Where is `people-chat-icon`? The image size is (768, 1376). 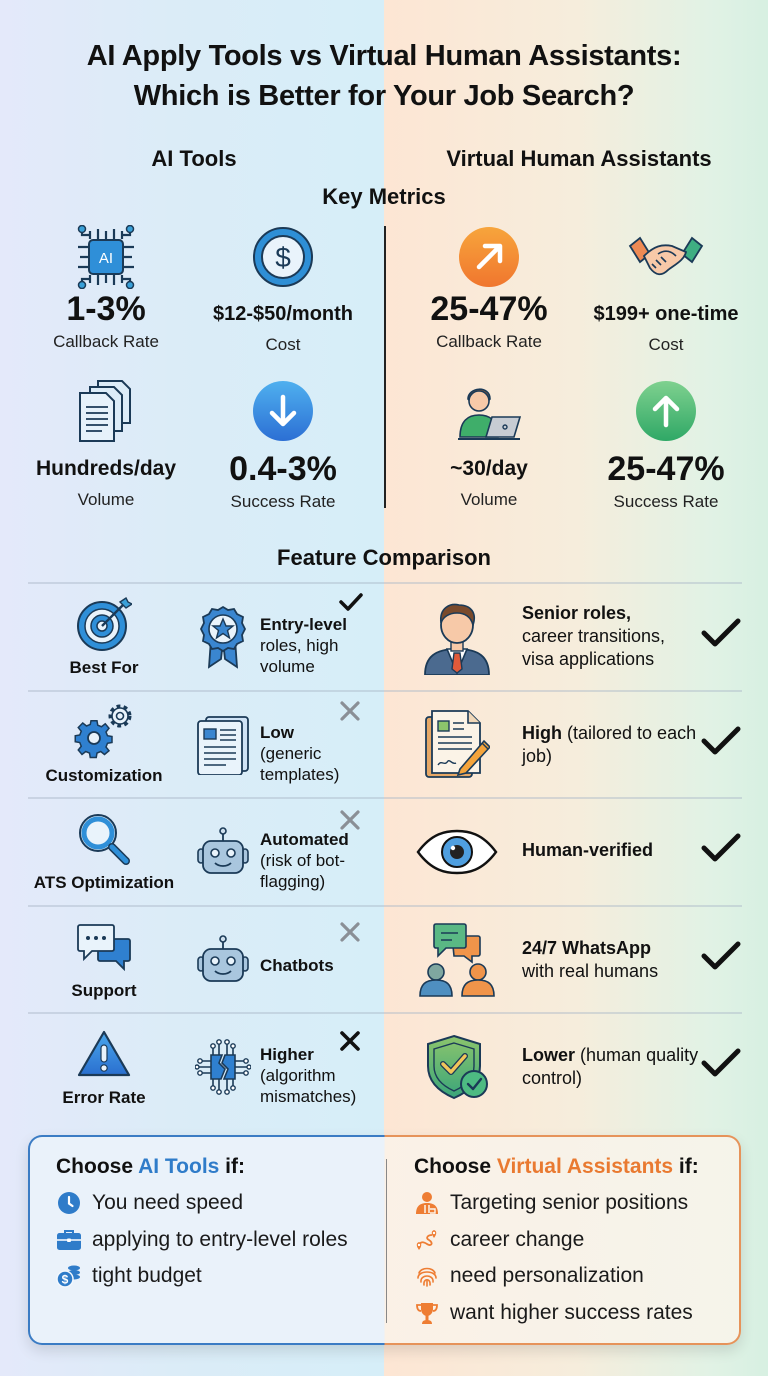
people-chat-icon is located at coordinates (457, 960).